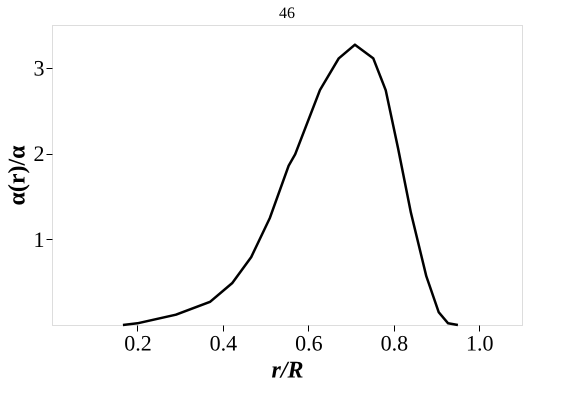 The height and width of the screenshot is (418, 574). What do you see at coordinates (39, 153) in the screenshot?
I see `y-tick-label: 2` at bounding box center [39, 153].